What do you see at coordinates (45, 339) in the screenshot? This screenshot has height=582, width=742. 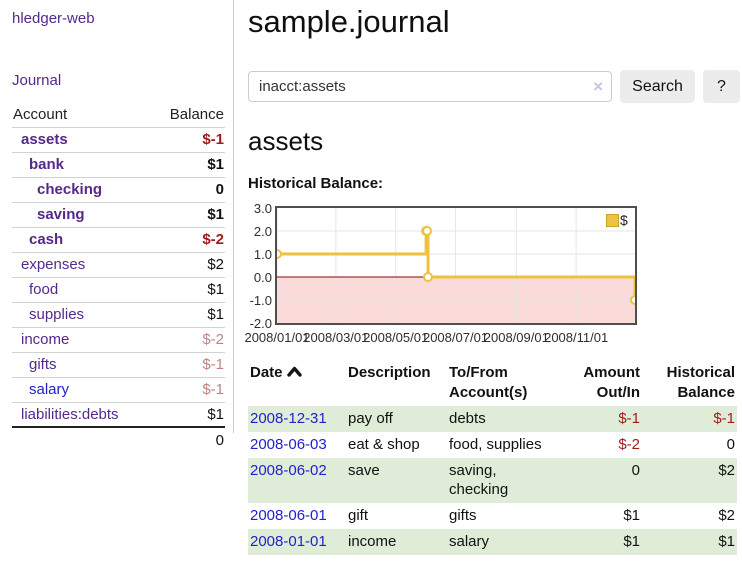 I see `account-link-income: income` at bounding box center [45, 339].